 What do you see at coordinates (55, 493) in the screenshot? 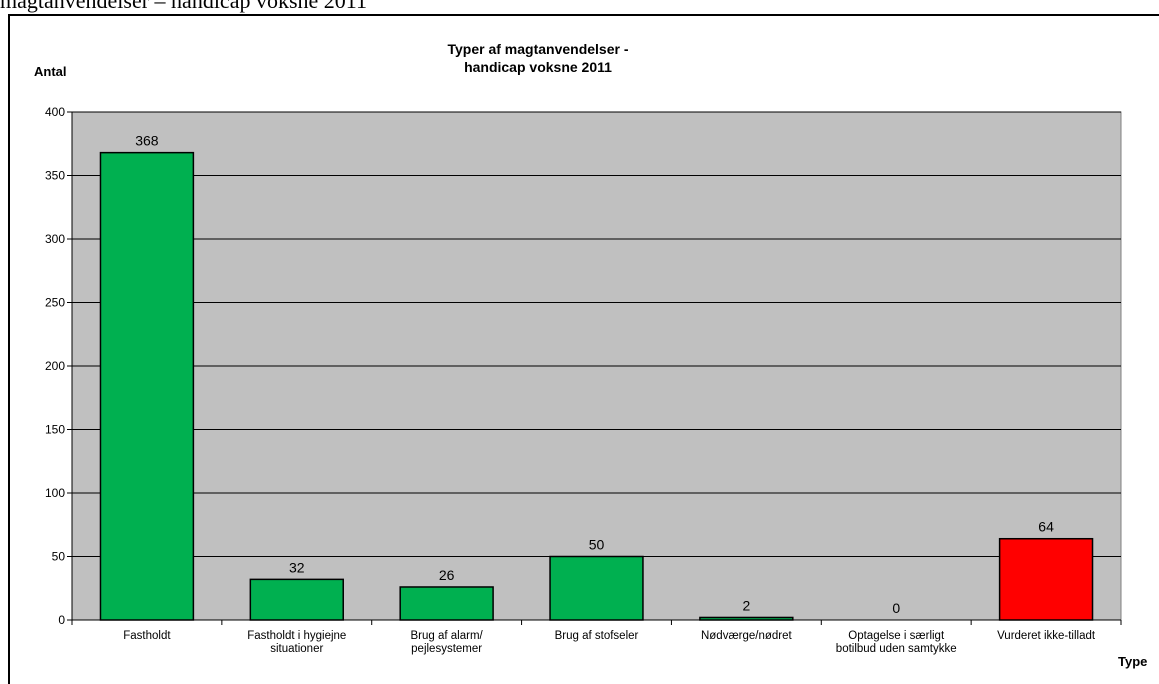
I see `y-tick-label: 100` at bounding box center [55, 493].